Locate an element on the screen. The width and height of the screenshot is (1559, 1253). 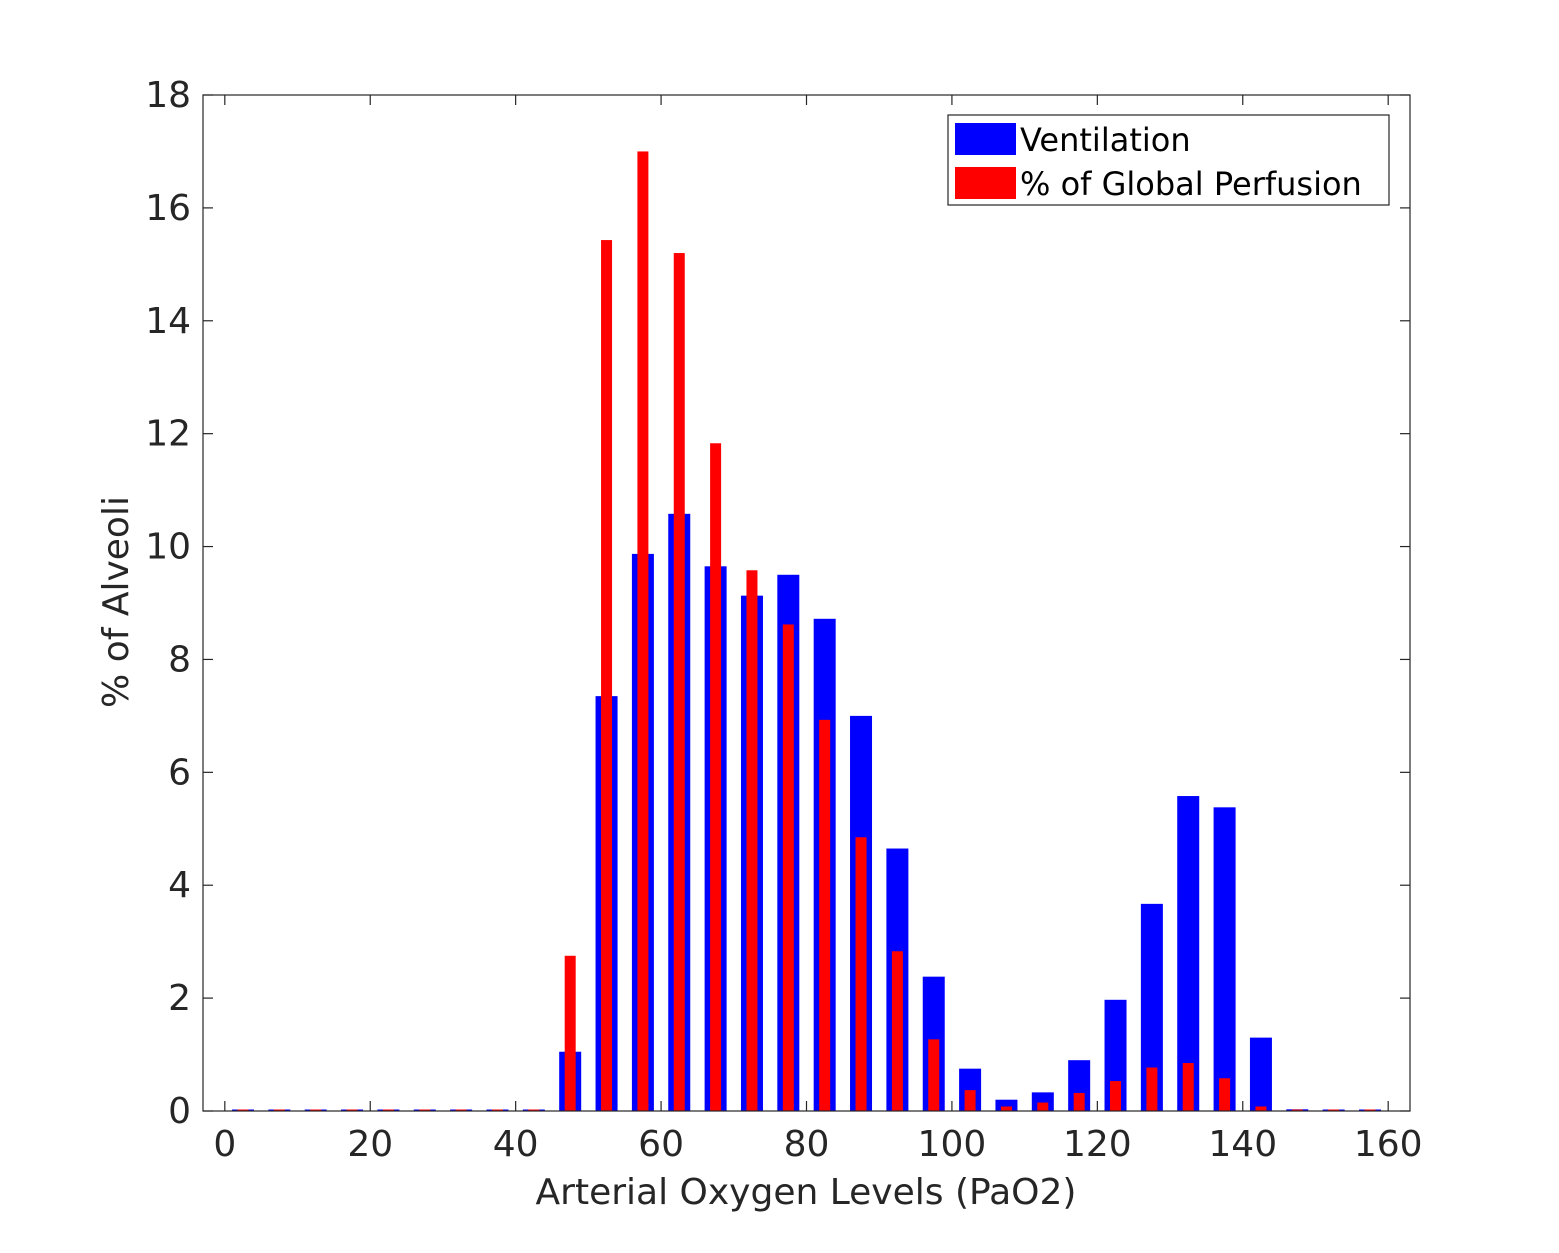
x-tick-label: 100 is located at coordinates (952, 1144).